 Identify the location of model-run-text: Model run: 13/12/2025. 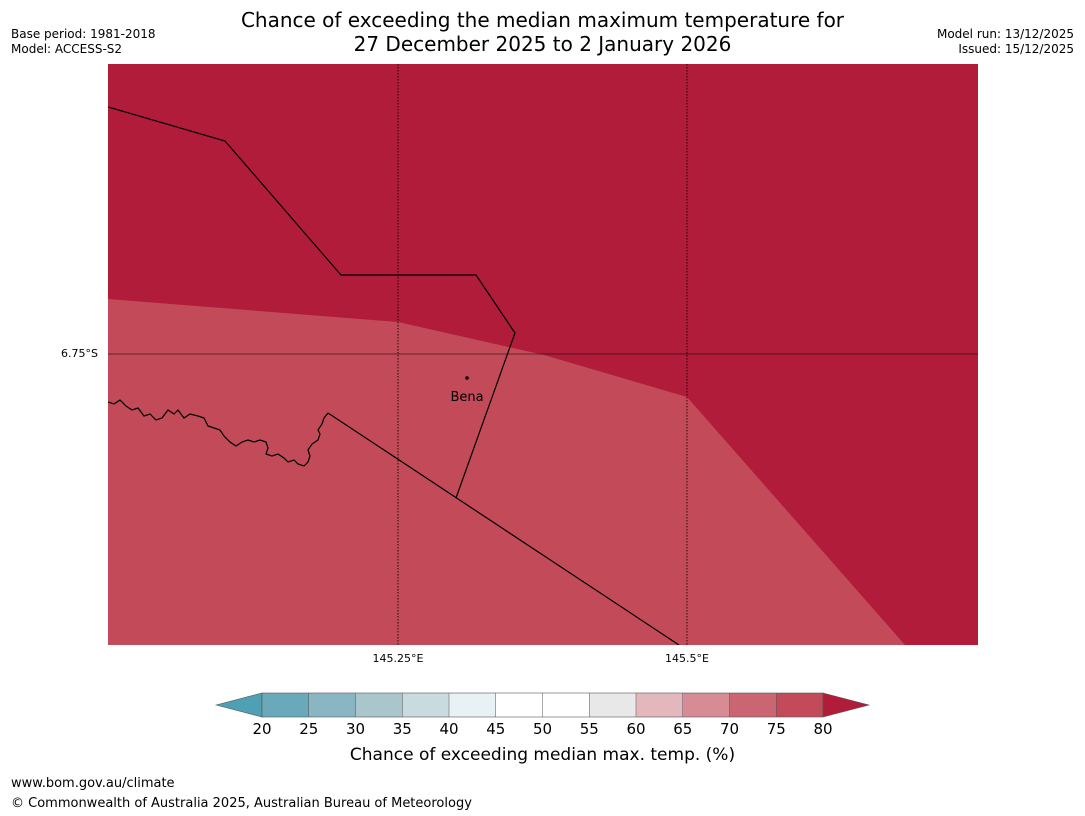
(1005, 34).